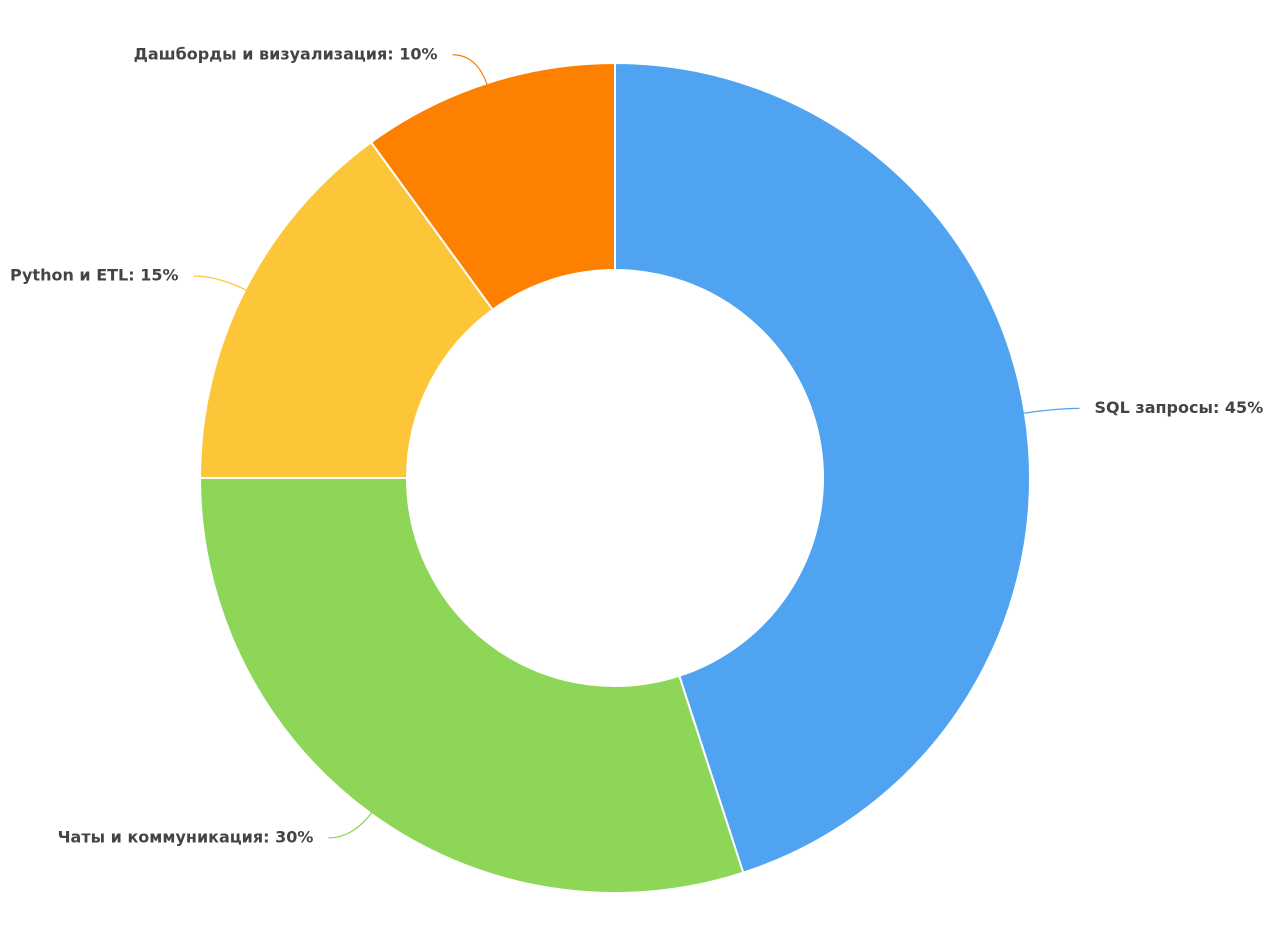 Image resolution: width=1280 pixels, height=931 pixels. Describe the element at coordinates (1179, 407) in the screenshot. I see `data-label: SQL запросы: 45%` at that location.